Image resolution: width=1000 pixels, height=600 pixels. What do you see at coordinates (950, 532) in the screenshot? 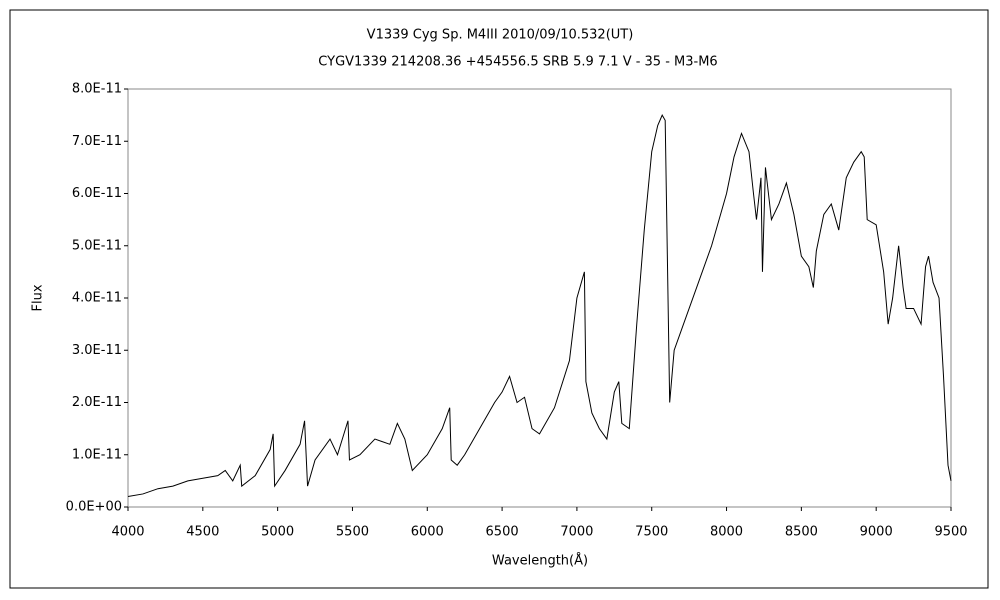
I see `x-tick-label: 9500` at bounding box center [950, 532].